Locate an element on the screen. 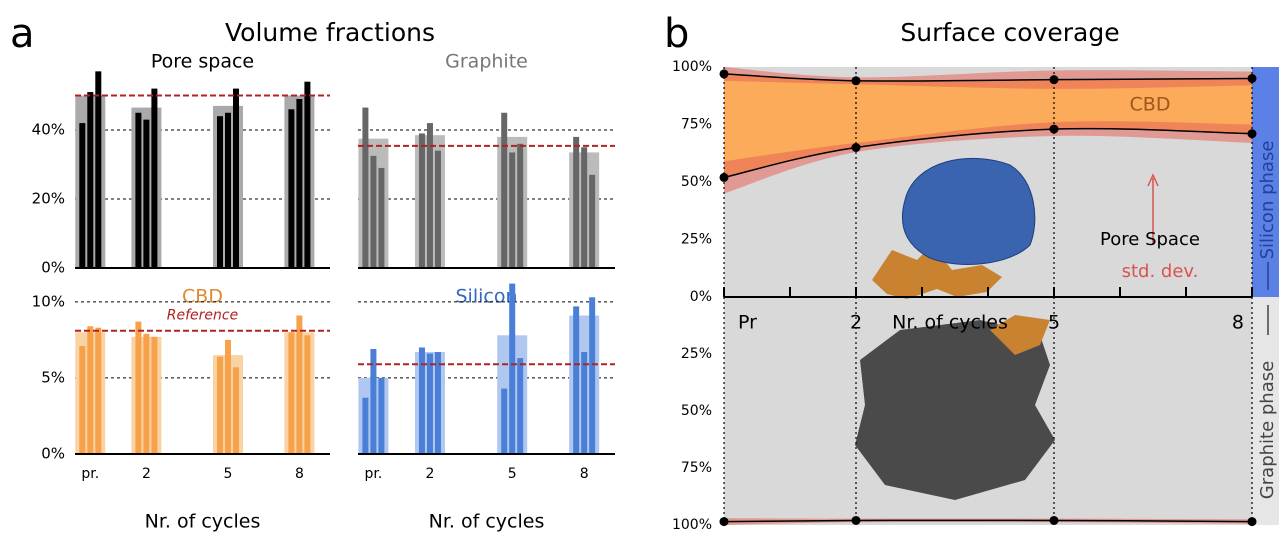 This screenshot has width=1279, height=533. silicon-bar is located at coordinates (1265, 182).